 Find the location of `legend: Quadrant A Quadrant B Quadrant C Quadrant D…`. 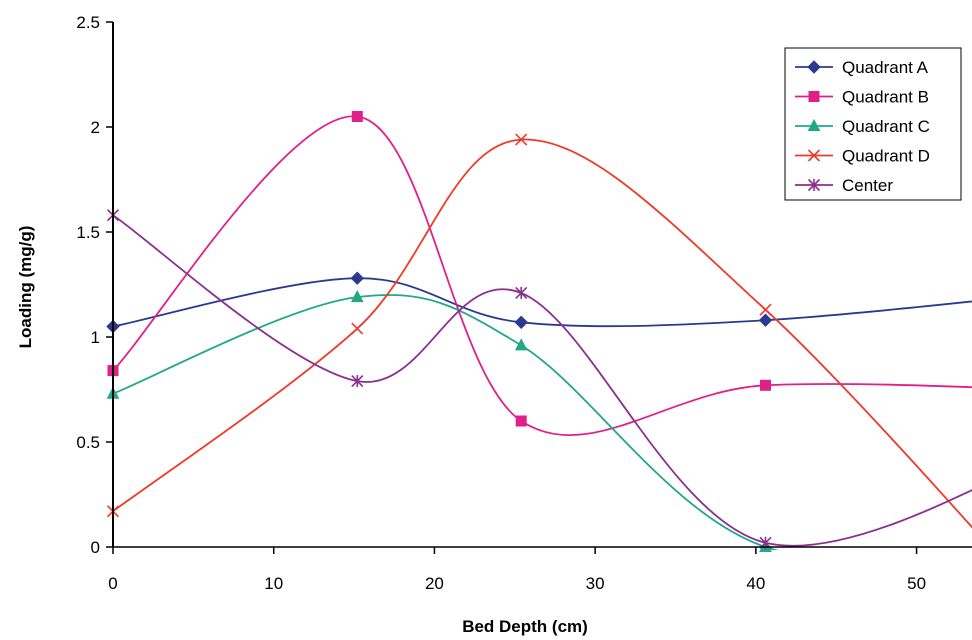

legend: Quadrant A Quadrant B Quadrant C Quadrant D… is located at coordinates (873, 124).